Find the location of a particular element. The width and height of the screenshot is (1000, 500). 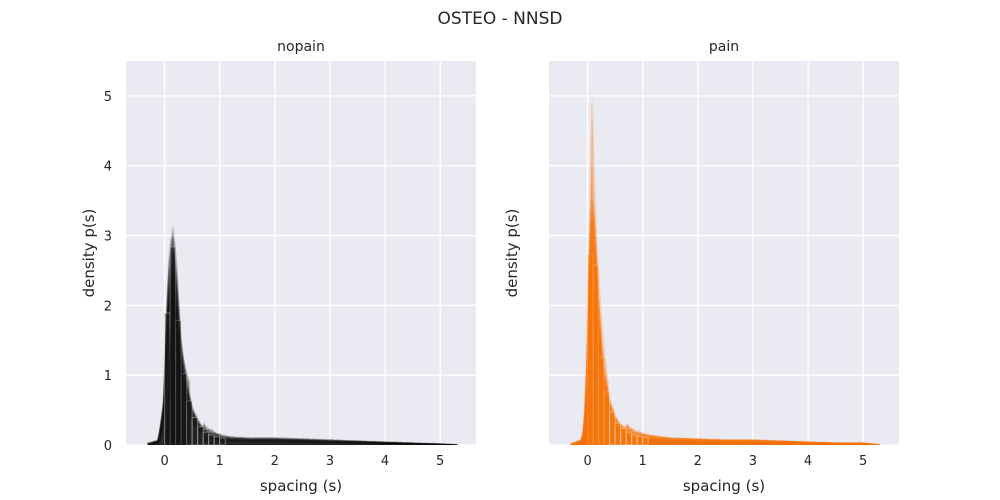

x-tick-label: 2 is located at coordinates (698, 461).